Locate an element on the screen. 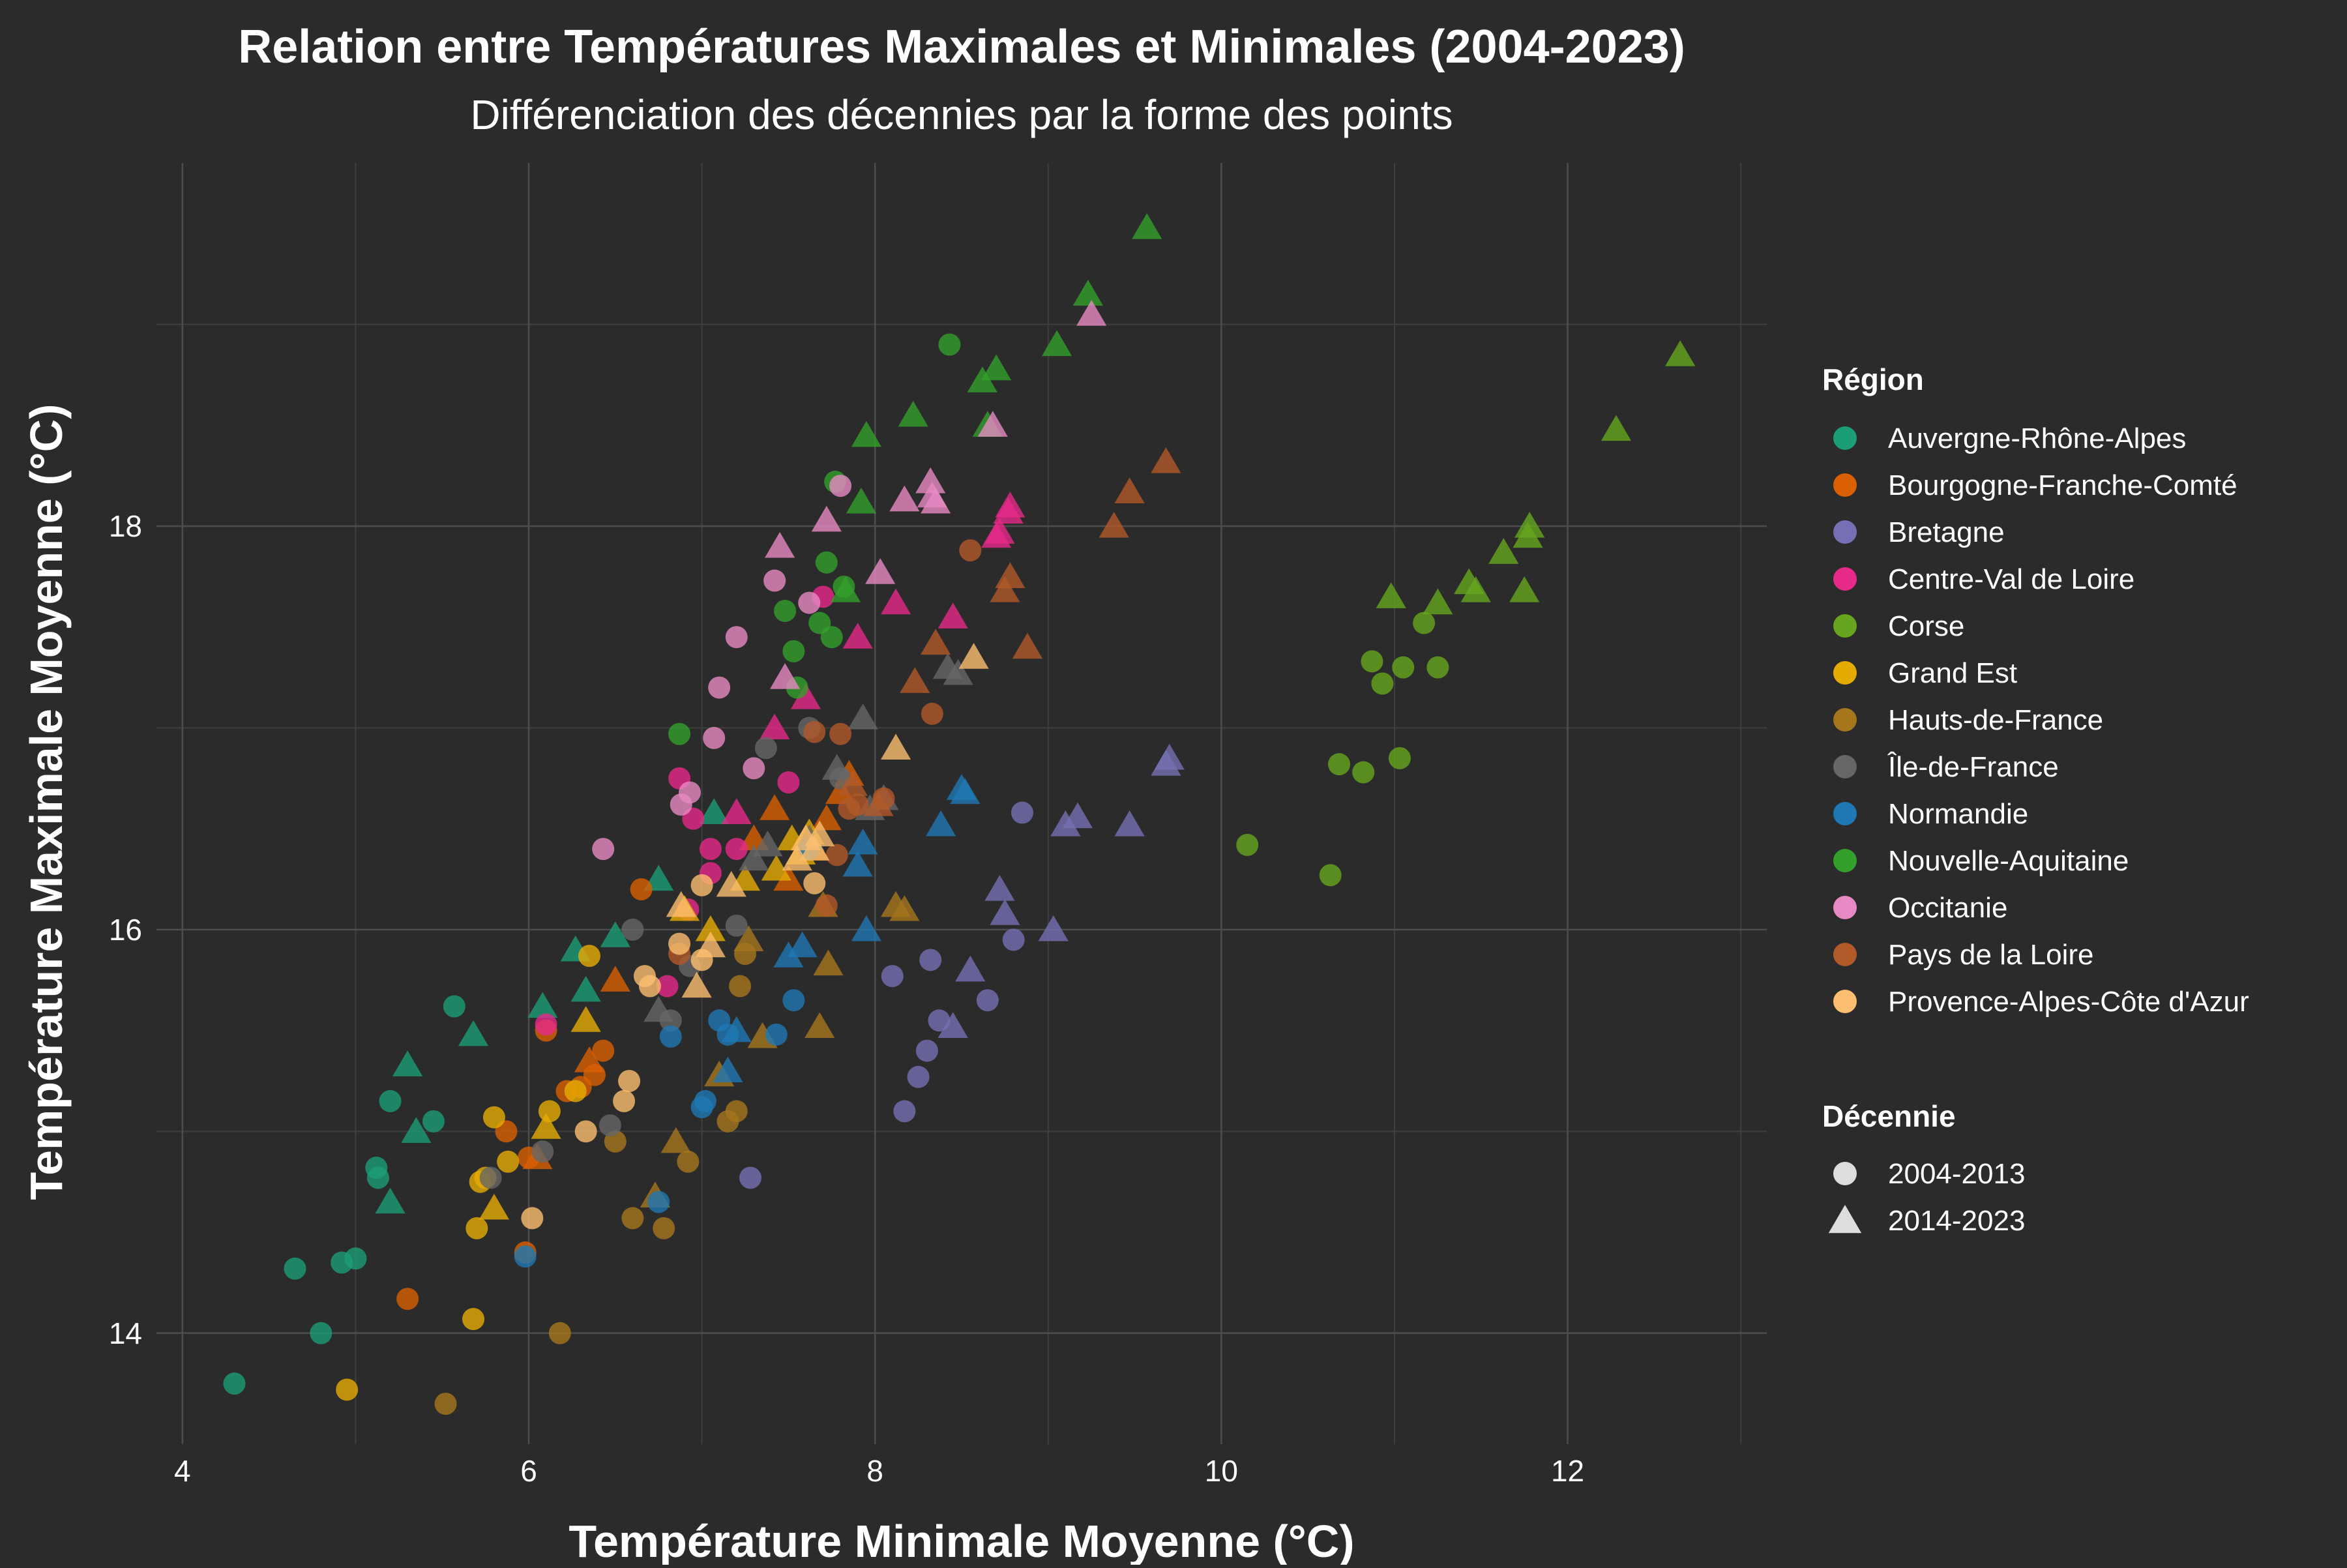  y-tick-label: 14 is located at coordinates (126, 1333).